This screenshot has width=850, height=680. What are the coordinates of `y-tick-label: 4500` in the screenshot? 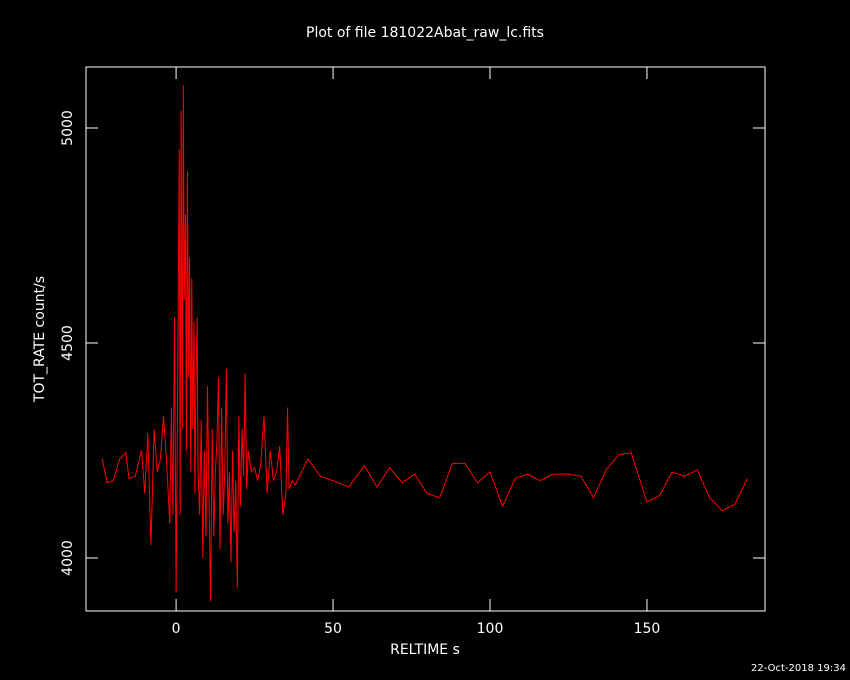 It's located at (68, 343).